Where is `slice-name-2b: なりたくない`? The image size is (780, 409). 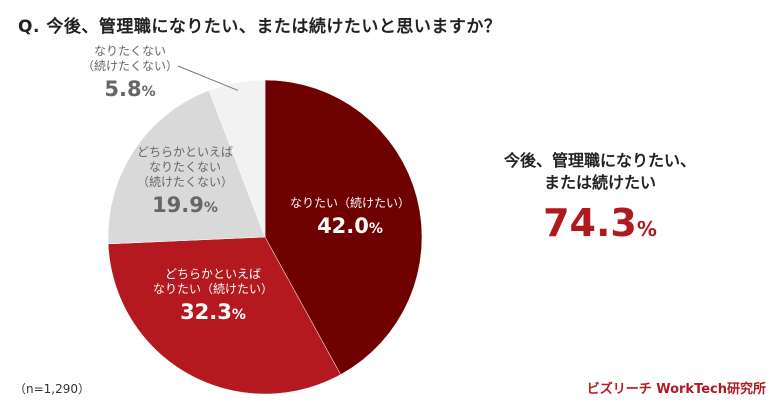 slice-name-2b: なりたくない is located at coordinates (184, 167).